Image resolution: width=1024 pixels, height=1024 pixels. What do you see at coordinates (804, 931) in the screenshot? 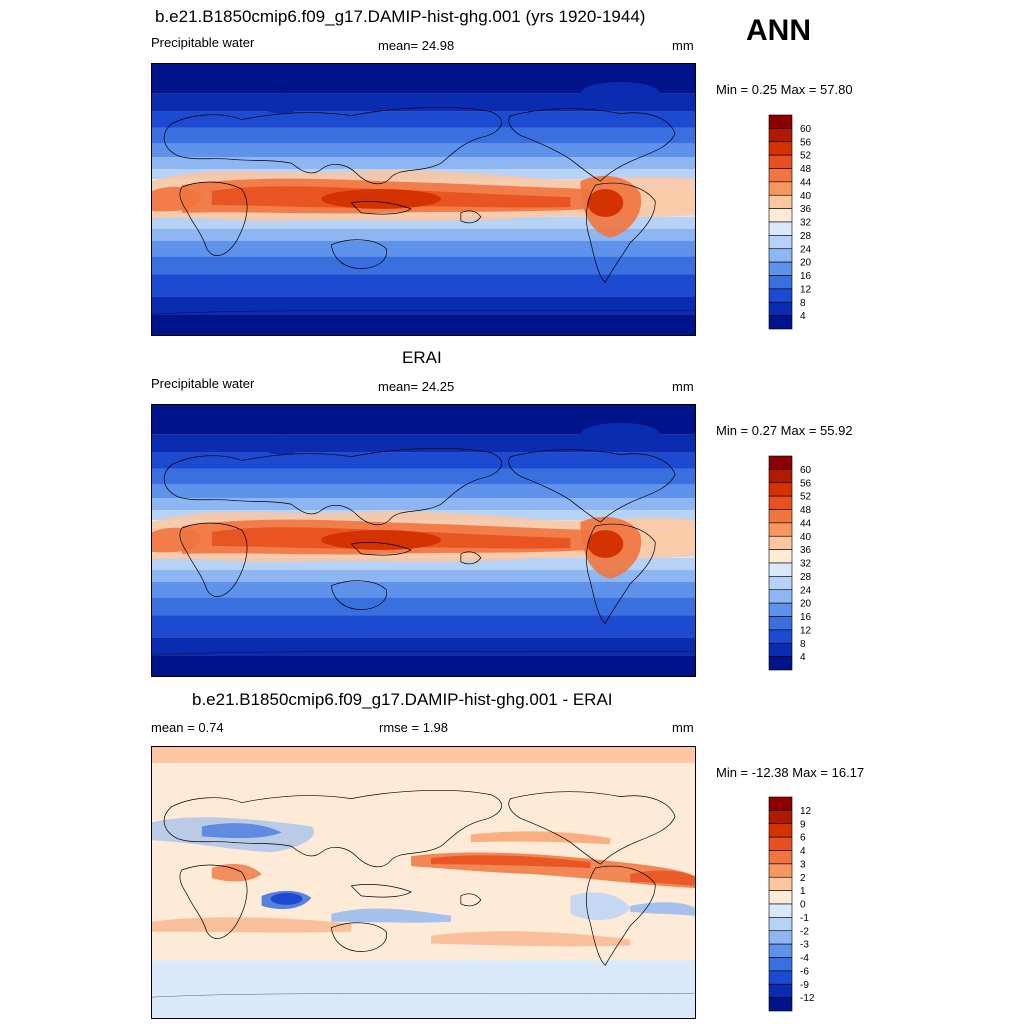
I see `colorbar-label: -2` at bounding box center [804, 931].